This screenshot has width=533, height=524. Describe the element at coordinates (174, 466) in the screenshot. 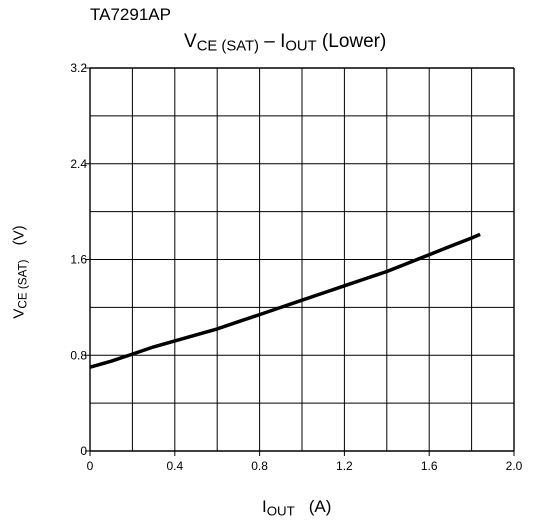

I see `x-tick-label: 0.4` at that location.